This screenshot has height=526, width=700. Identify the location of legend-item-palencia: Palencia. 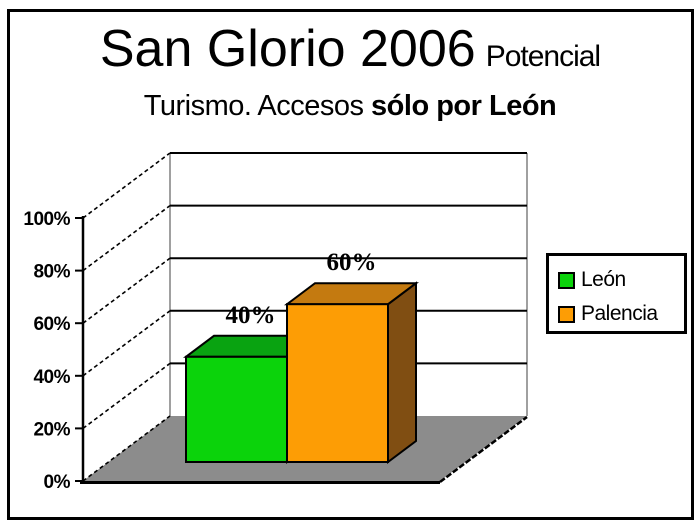
(621, 314).